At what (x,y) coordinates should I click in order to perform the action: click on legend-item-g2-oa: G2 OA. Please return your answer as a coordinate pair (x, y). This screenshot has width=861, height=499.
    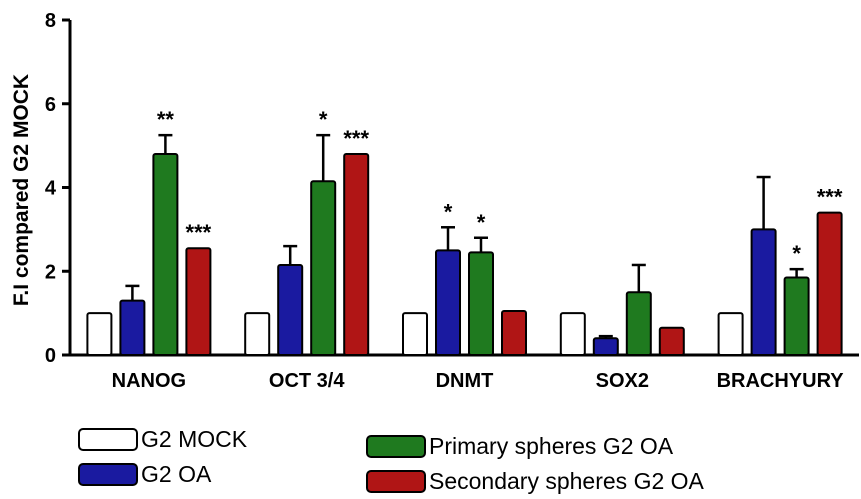
    Looking at the image, I should click on (144, 474).